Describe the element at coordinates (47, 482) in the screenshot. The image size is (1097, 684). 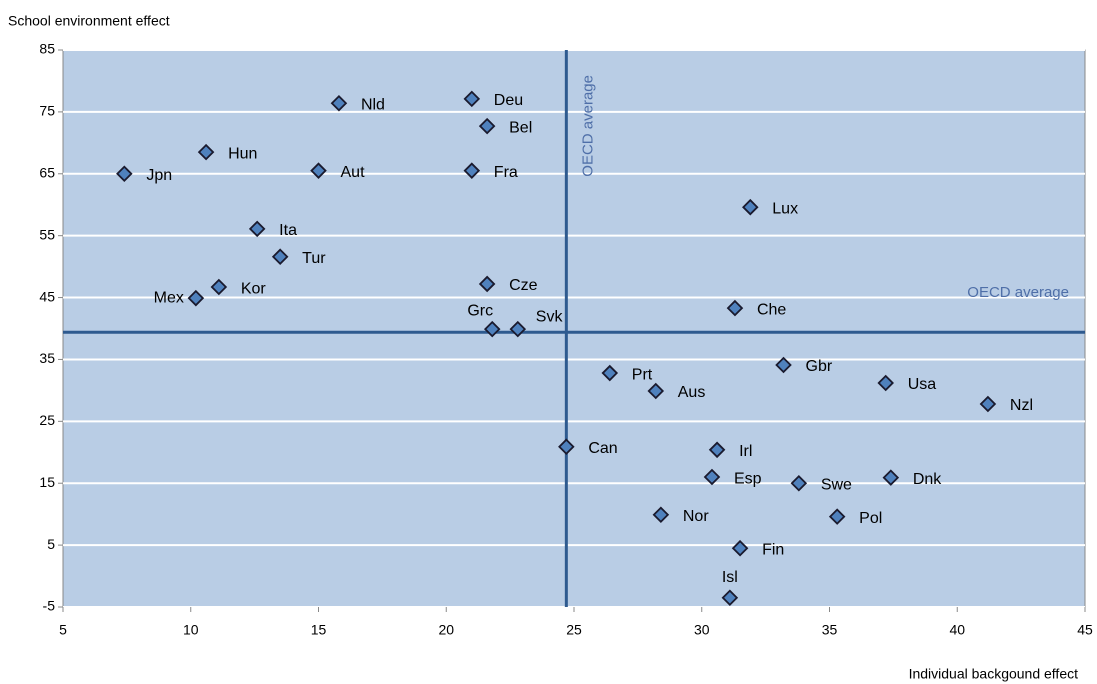
I see `y-tick-label: 15` at that location.